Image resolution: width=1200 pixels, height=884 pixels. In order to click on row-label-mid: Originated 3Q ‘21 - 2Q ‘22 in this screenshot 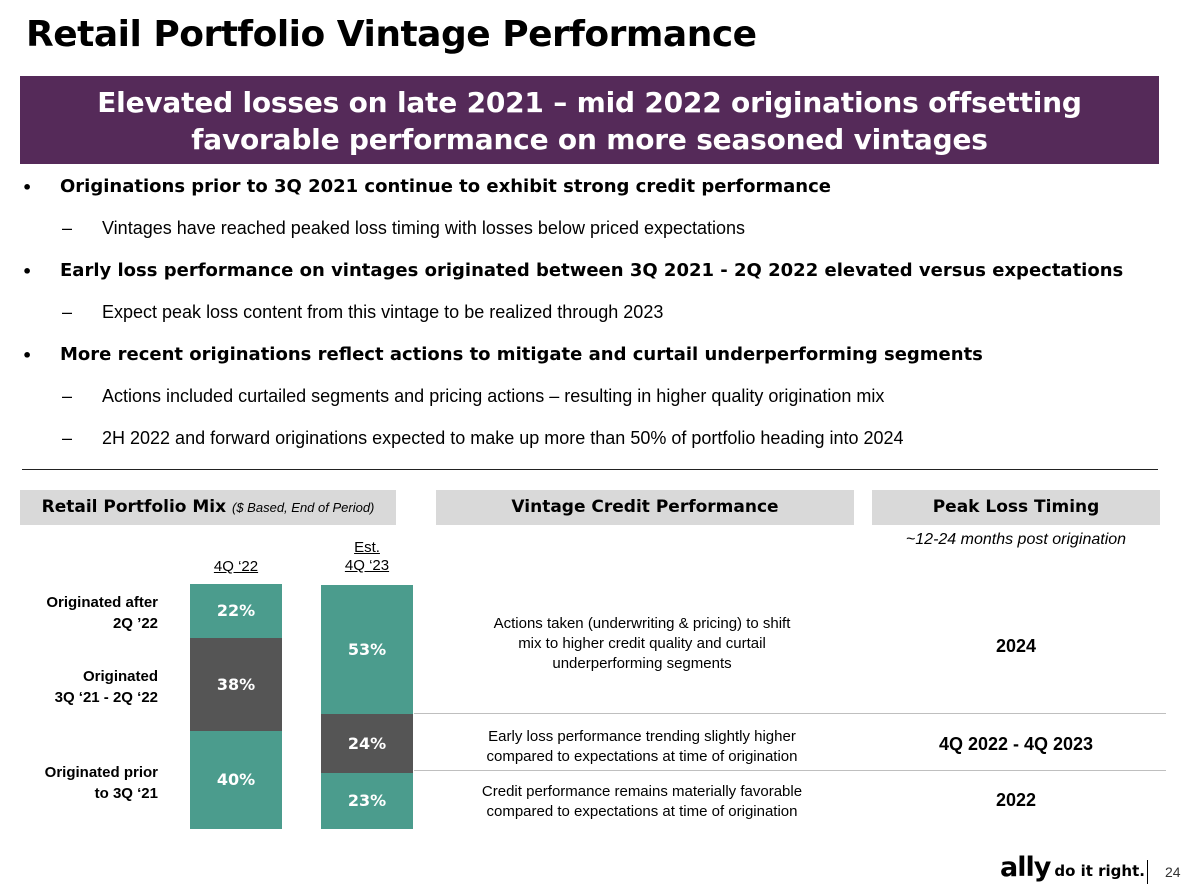, I will do `click(106, 687)`.